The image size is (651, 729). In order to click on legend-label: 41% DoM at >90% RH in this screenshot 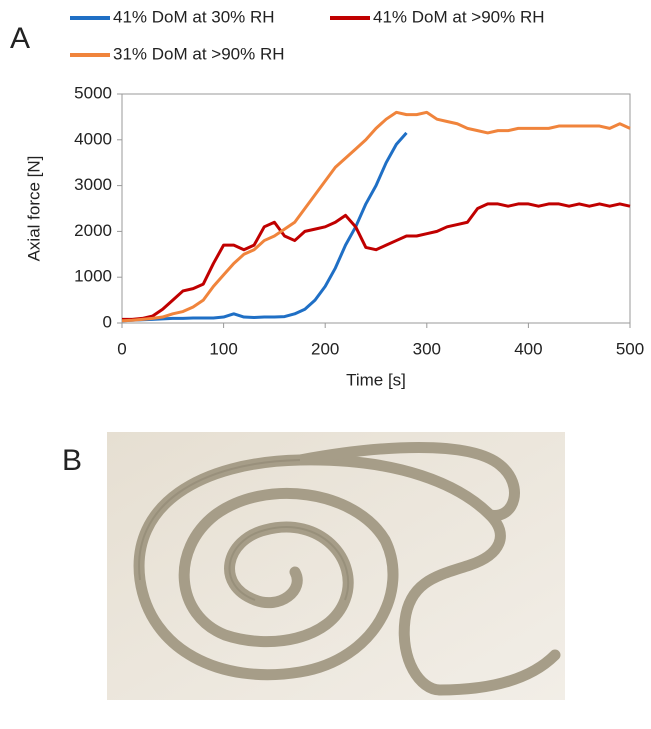, I will do `click(459, 16)`.